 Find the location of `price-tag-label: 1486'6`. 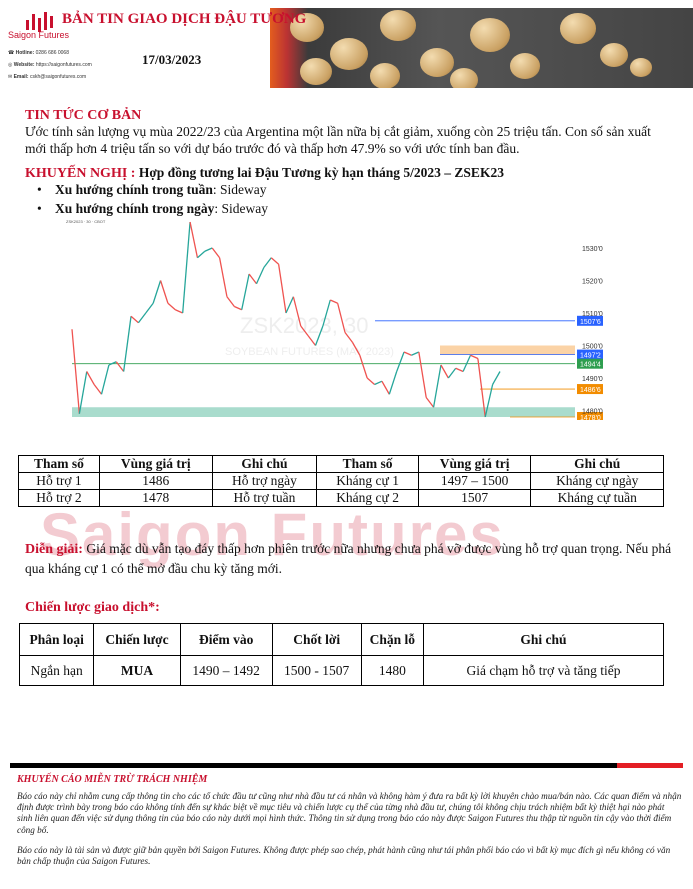

price-tag-label: 1486'6 is located at coordinates (590, 390).